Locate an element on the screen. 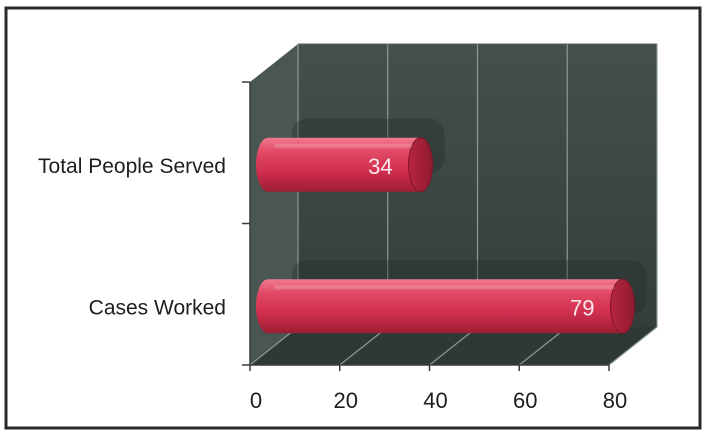 The height and width of the screenshot is (439, 706). y-category-label: Total People Served is located at coordinates (132, 166).